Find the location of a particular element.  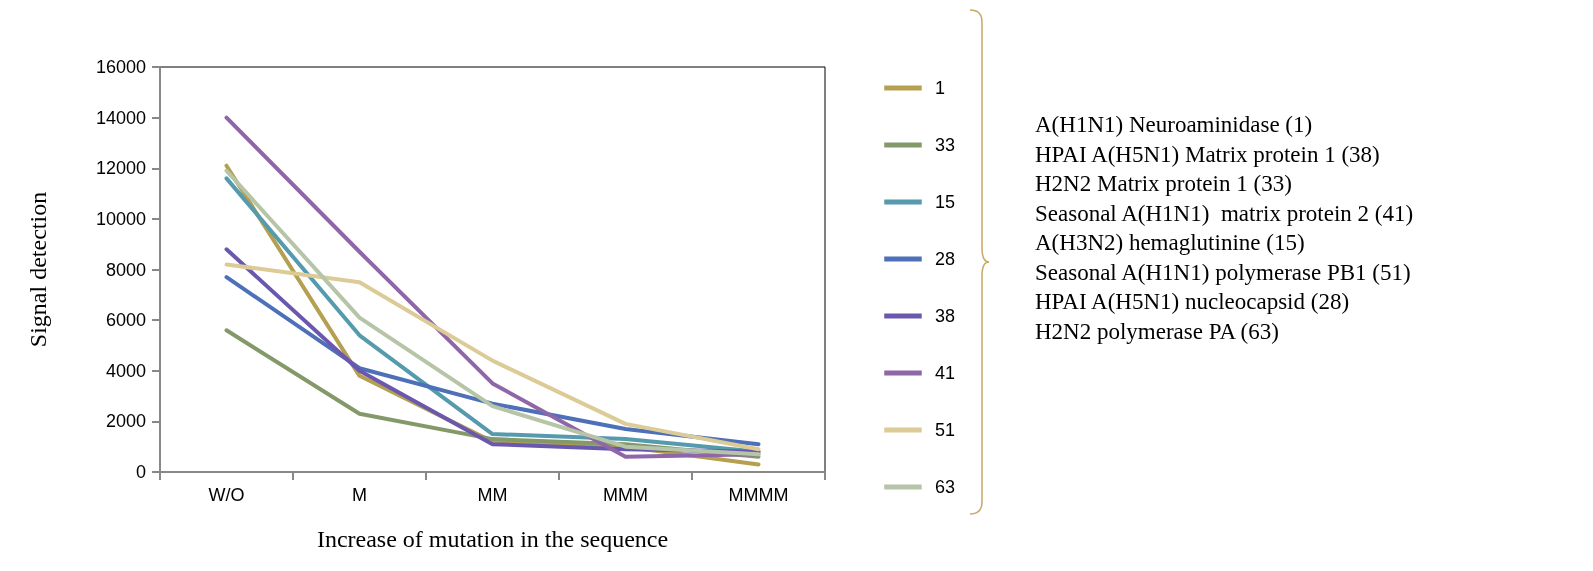

text: HPAI A(H5N1) Matrix protein 1 (38) is located at coordinates (1208, 154).